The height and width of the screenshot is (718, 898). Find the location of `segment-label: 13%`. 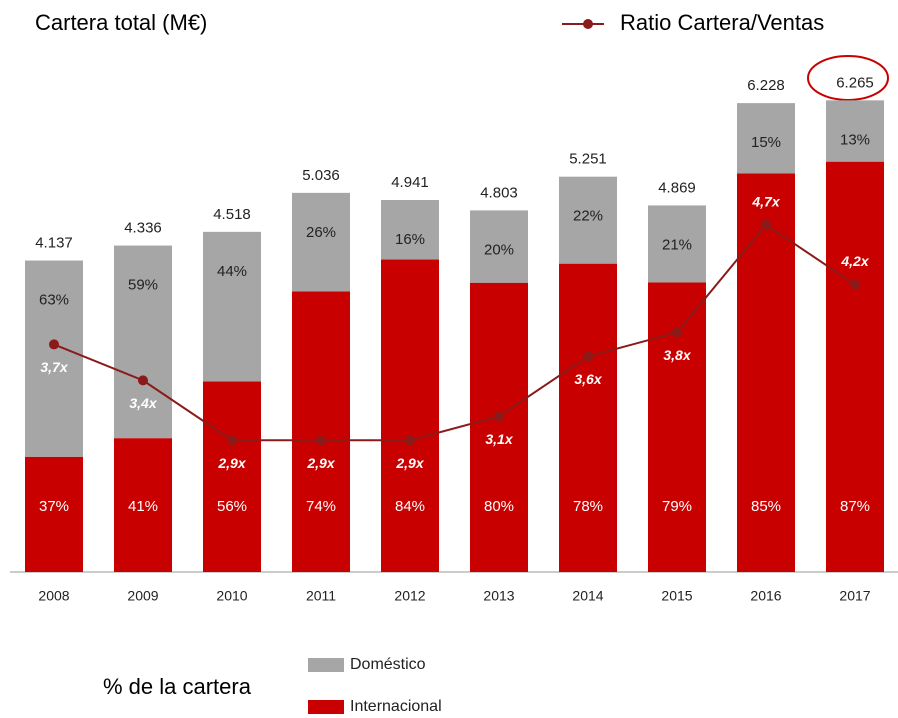

segment-label: 13% is located at coordinates (855, 139).